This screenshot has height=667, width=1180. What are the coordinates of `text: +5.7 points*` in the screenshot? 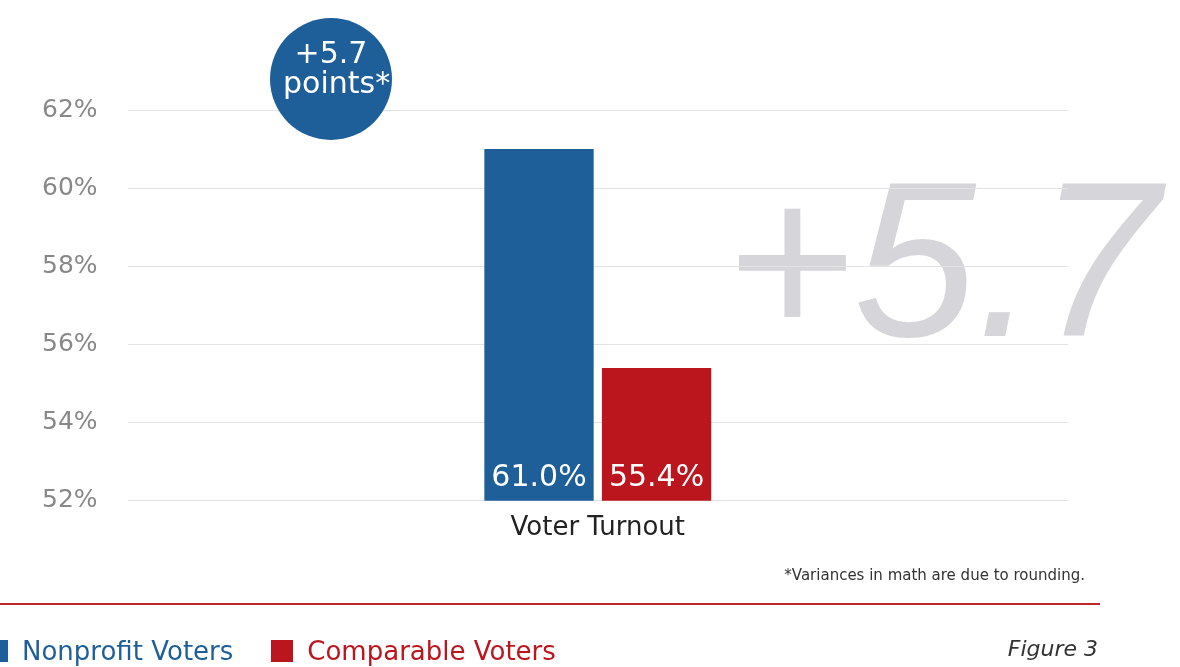 It's located at (337, 67).